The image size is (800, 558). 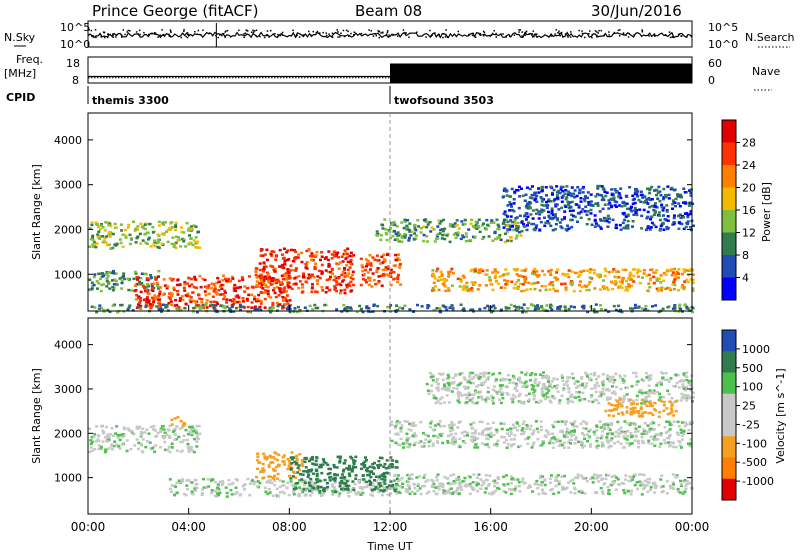 I want to click on date-title: 30/Jun/2016, so click(x=636, y=11).